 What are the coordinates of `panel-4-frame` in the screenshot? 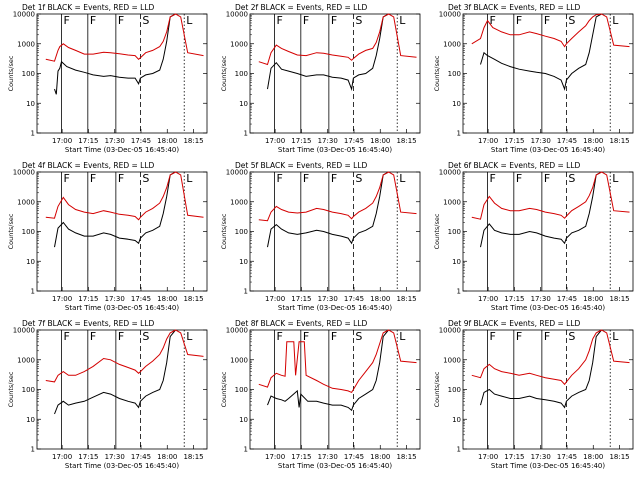 It's located at (122, 231).